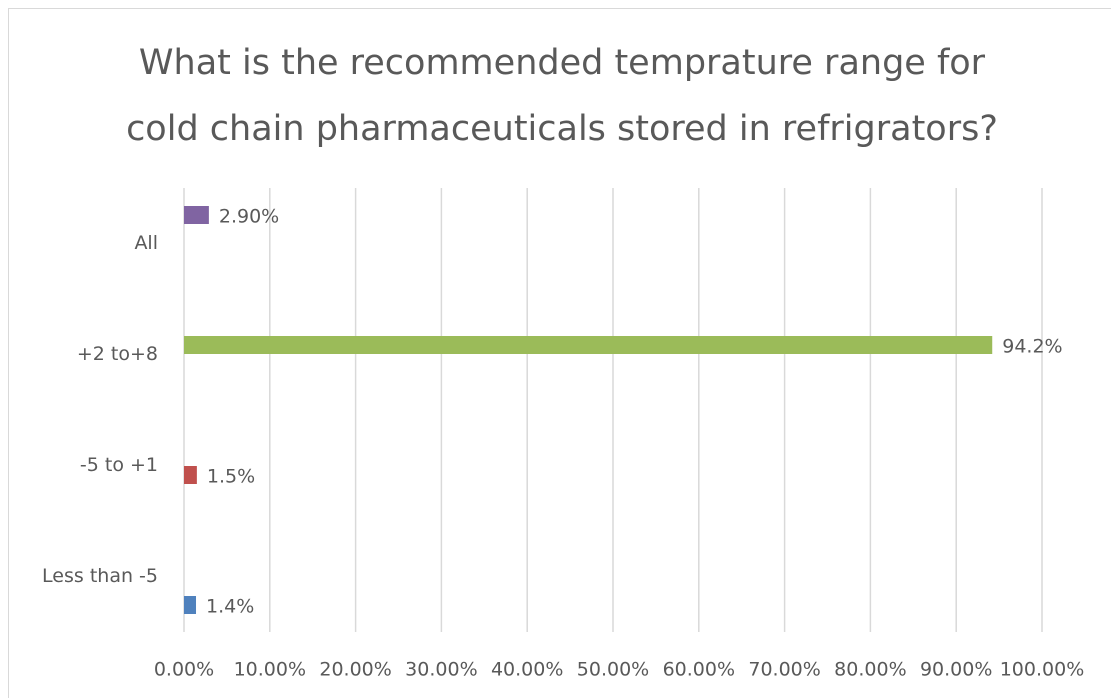 Image resolution: width=1111 pixels, height=698 pixels. I want to click on x-tick-label: 70.00%, so click(784, 670).